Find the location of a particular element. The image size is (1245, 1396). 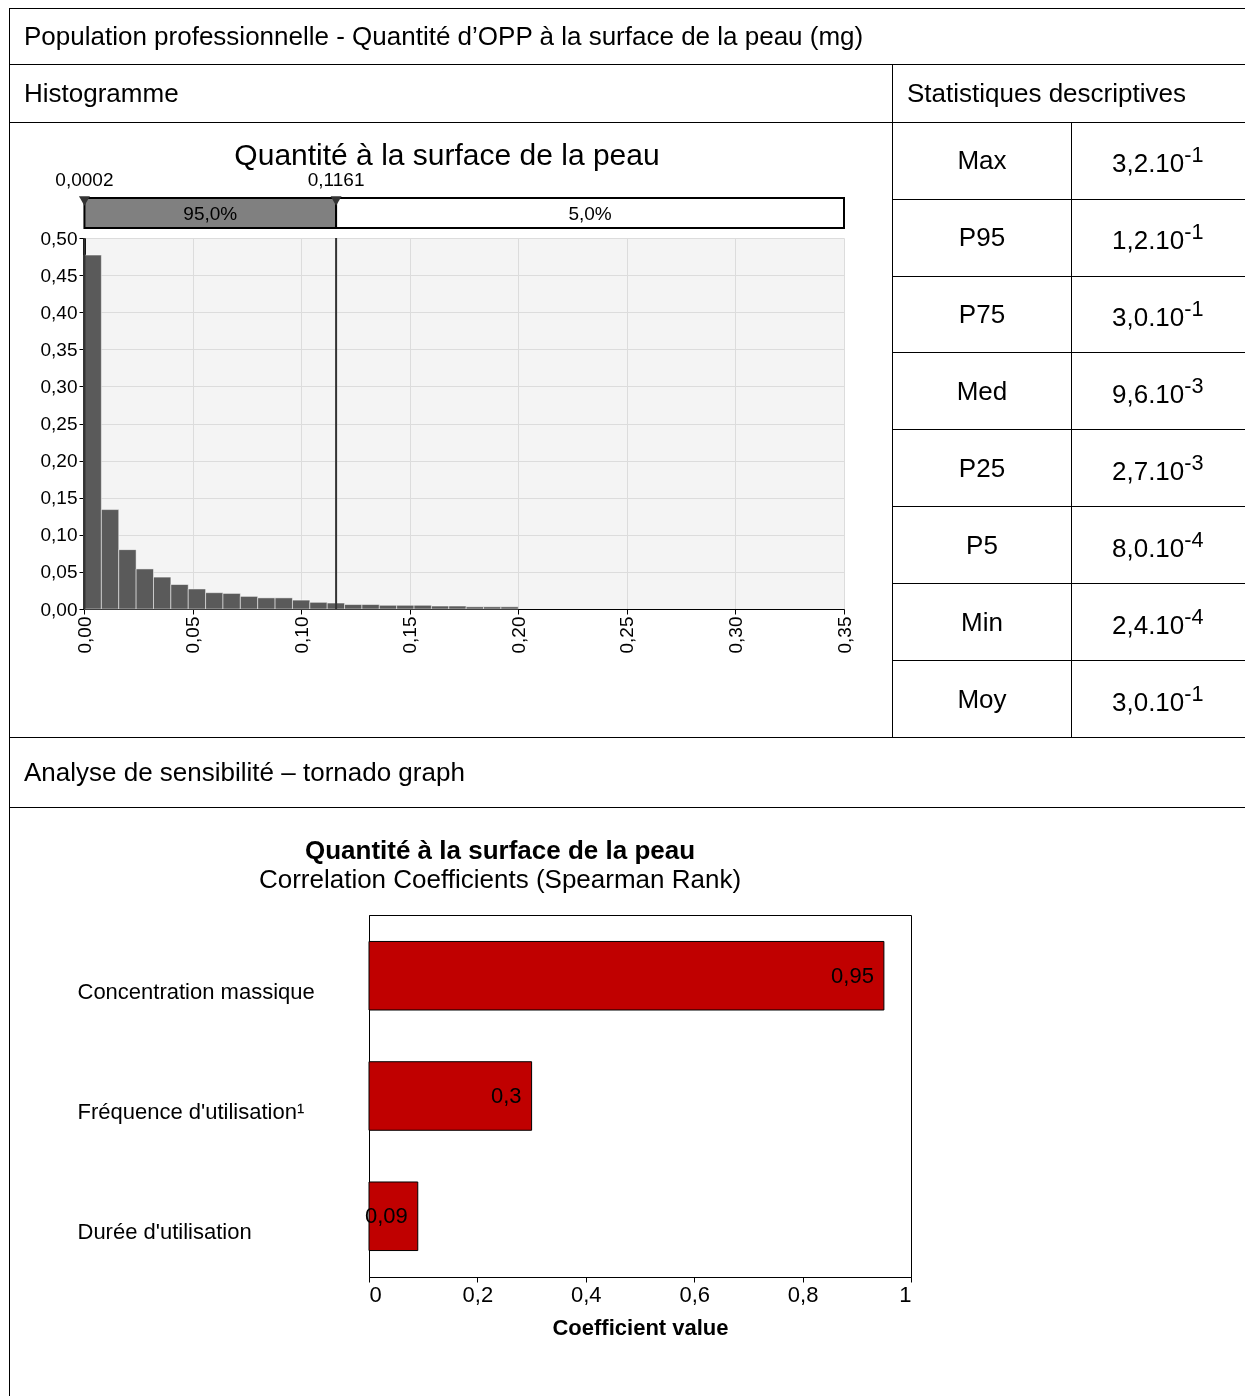

x-axis-title: Coefficient value is located at coordinates (640, 1327).